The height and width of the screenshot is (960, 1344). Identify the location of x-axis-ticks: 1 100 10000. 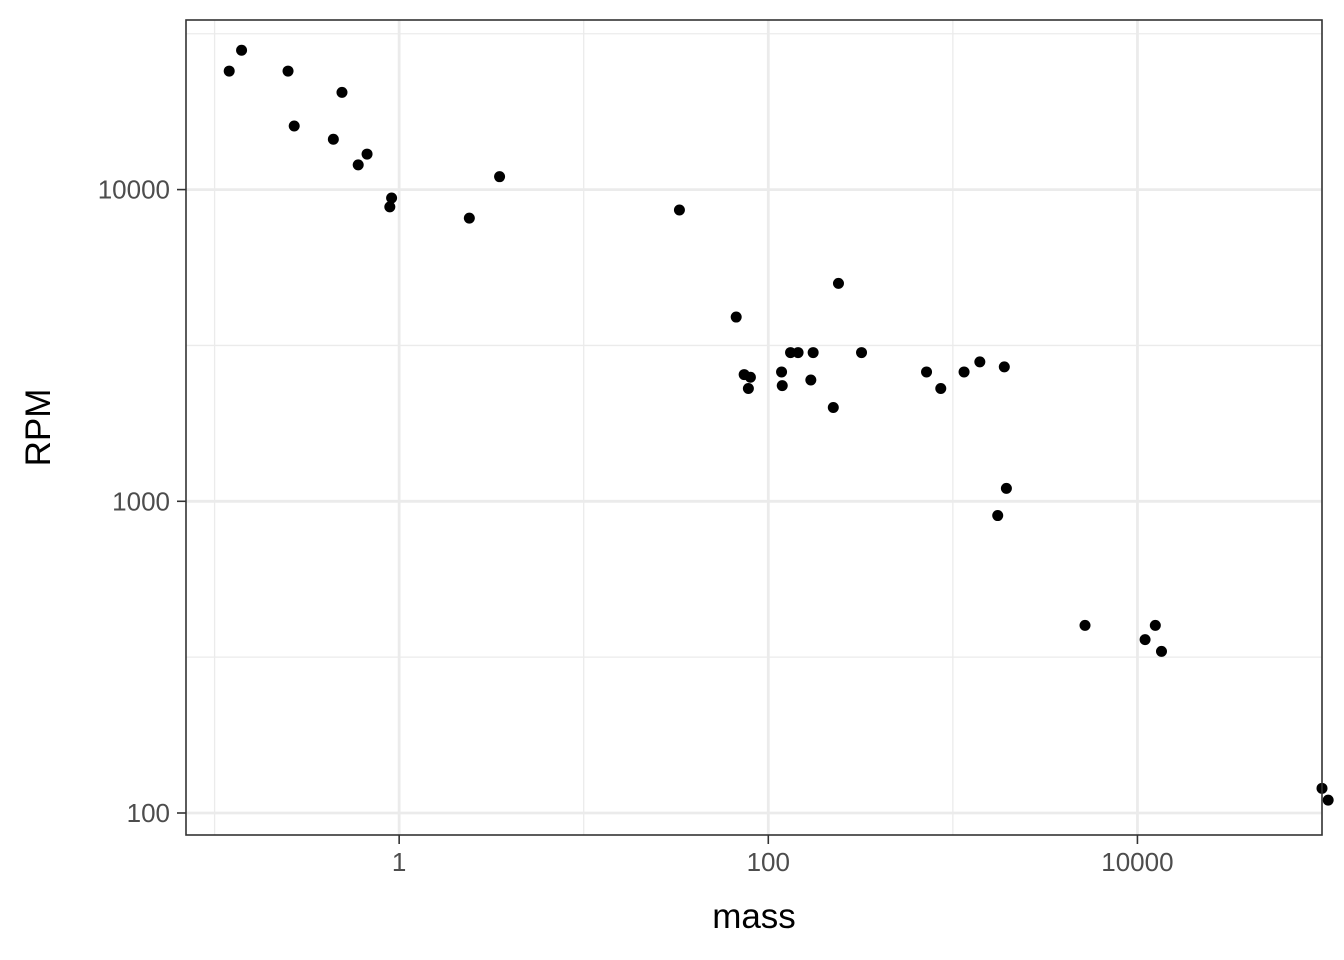
(783, 856).